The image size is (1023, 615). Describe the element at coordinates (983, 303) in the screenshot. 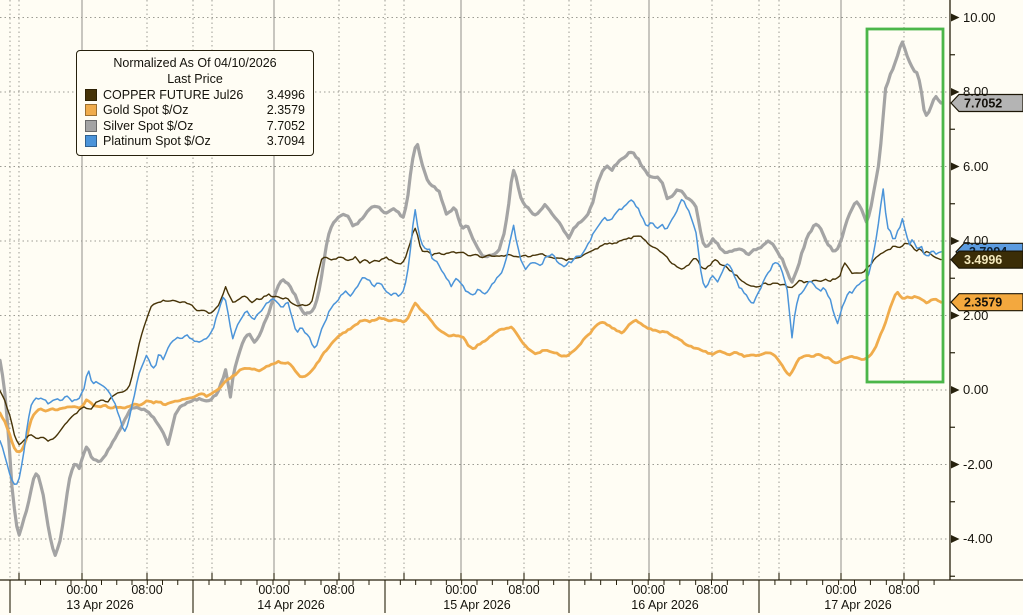

I see `last-price-badge-value: 2.3579` at that location.